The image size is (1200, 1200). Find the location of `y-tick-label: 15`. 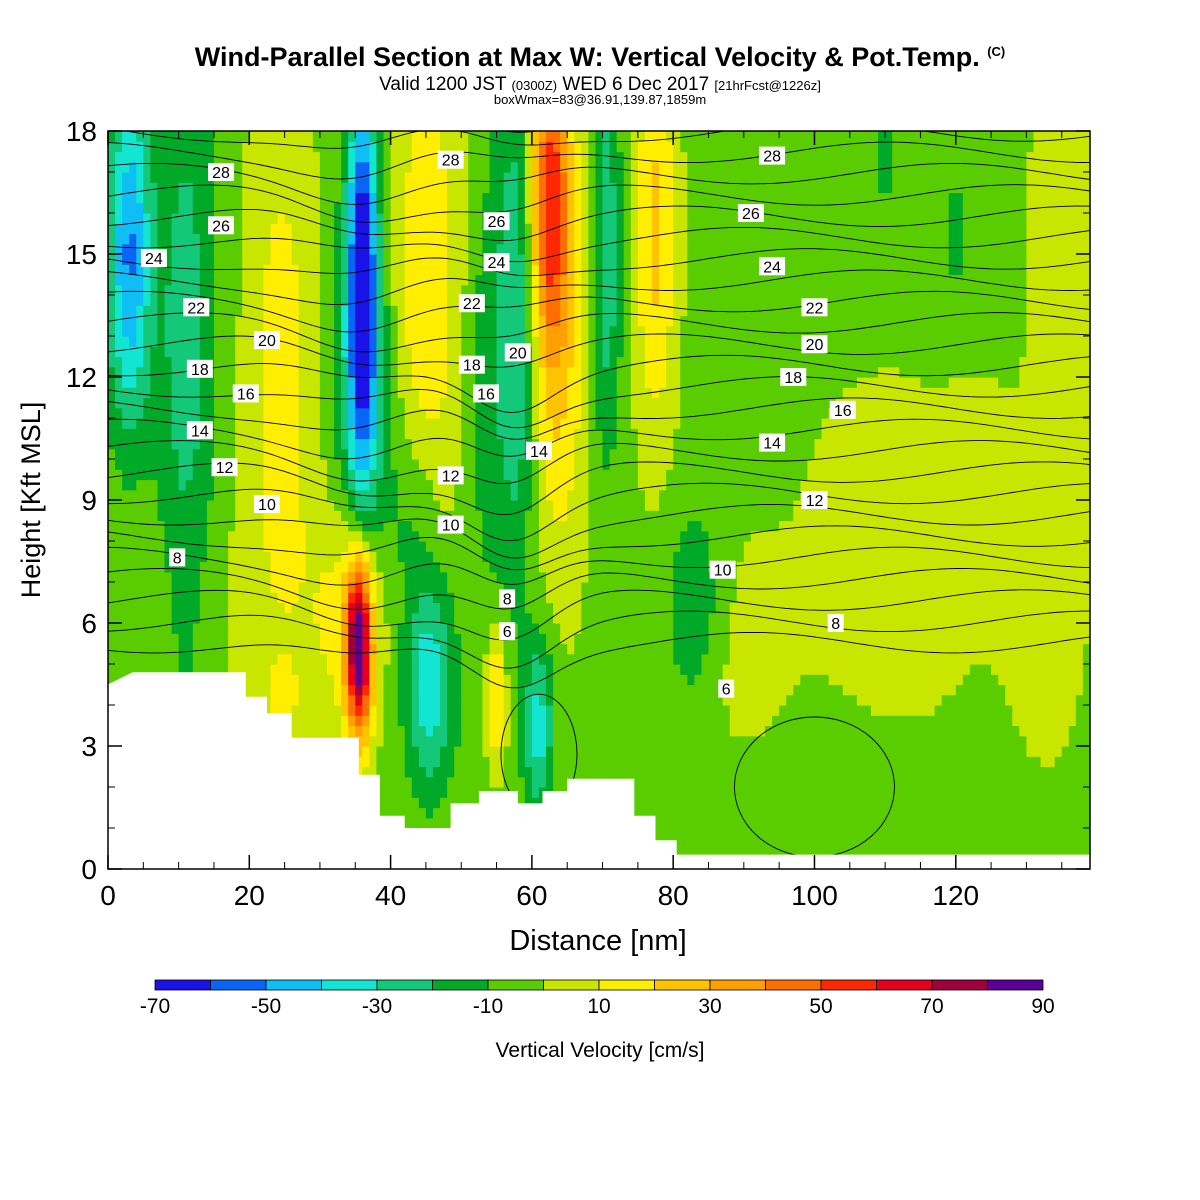

y-tick-label: 15 is located at coordinates (81, 254).